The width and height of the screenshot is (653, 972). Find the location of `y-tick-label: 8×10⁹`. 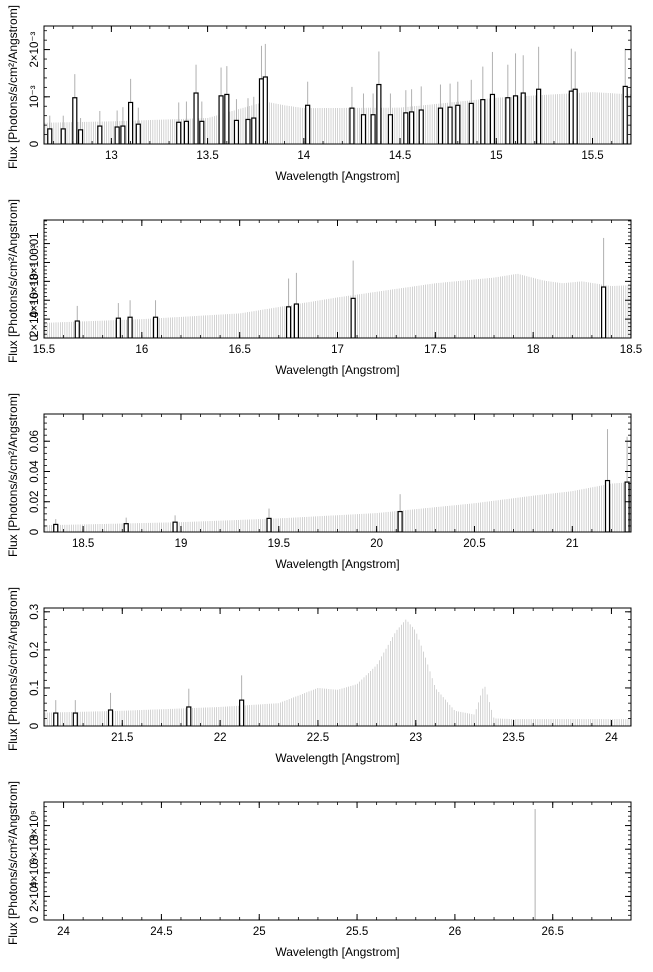

y-tick-label: 8×10⁹ is located at coordinates (35, 825).